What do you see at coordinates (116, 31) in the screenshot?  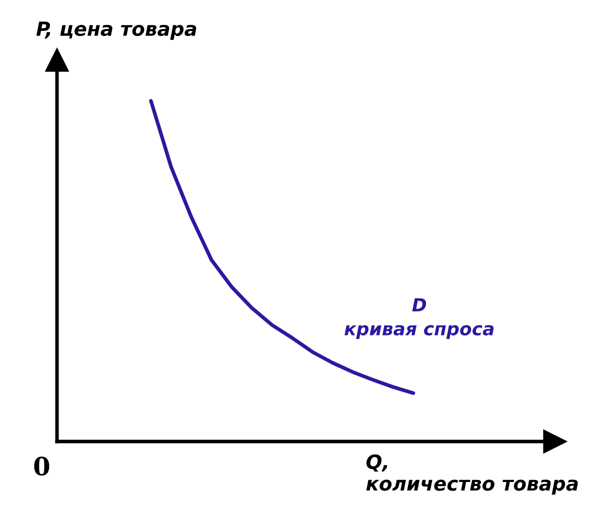 I see `y-axis-title: P, цена товара` at bounding box center [116, 31].